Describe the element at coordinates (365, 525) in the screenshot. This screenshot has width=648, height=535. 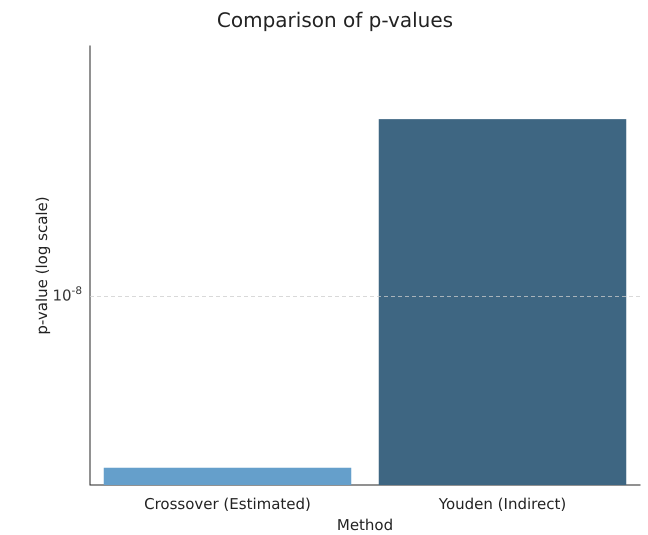
I see `x-axis-title: Method` at that location.